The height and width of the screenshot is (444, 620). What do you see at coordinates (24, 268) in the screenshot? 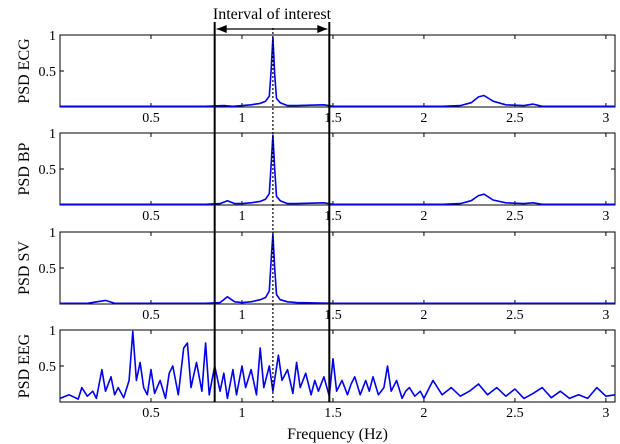
I see `y-axis-label: PSD SV` at bounding box center [24, 268].